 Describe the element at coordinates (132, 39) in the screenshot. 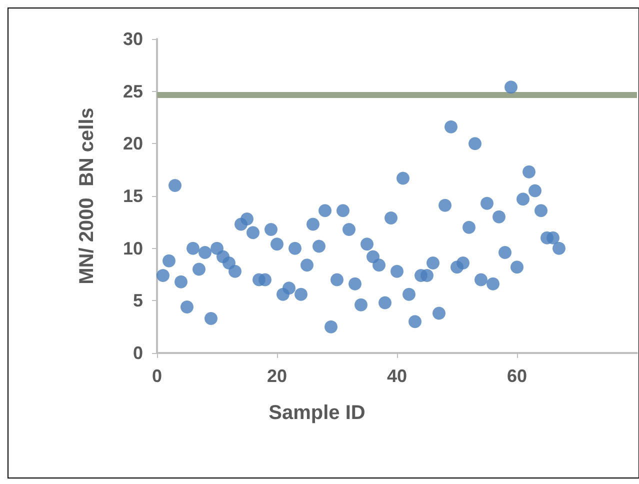

I see `y-tick-label: 30` at that location.